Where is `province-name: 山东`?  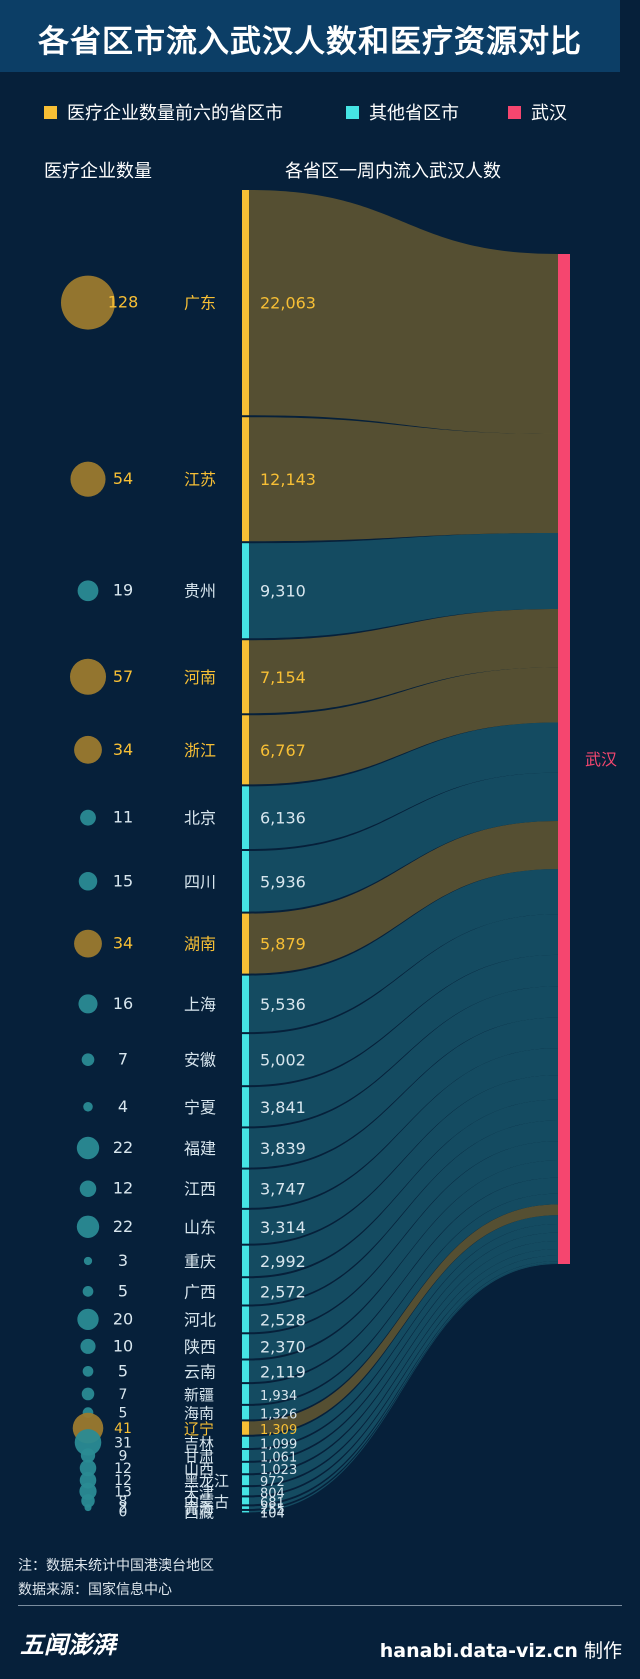 province-name: 山东 is located at coordinates (200, 1227).